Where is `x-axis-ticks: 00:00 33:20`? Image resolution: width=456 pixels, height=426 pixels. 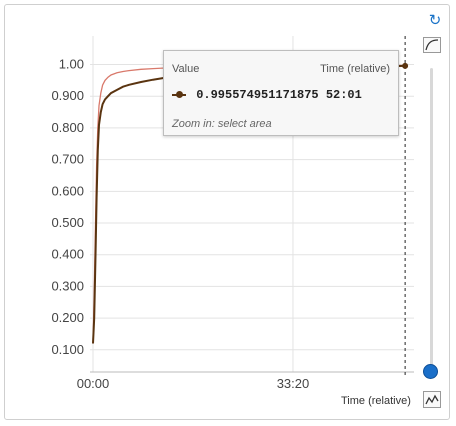
x-axis-ticks: 00:00 33:20 is located at coordinates (193, 383).